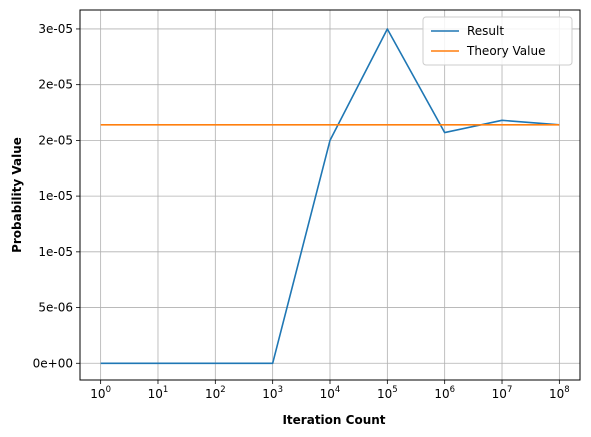 Image resolution: width=591 pixels, height=437 pixels. What do you see at coordinates (330, 393) in the screenshot?
I see `x-tick-label: 10⁴` at bounding box center [330, 393].